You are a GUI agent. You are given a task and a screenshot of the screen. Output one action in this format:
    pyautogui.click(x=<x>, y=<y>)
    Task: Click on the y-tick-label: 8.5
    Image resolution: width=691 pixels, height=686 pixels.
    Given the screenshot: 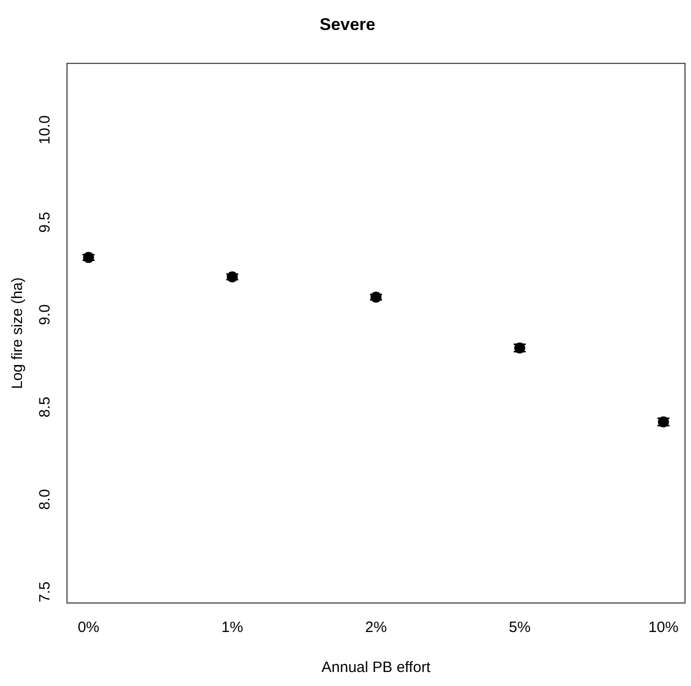 What is the action you would take?
    pyautogui.click(x=45, y=407)
    